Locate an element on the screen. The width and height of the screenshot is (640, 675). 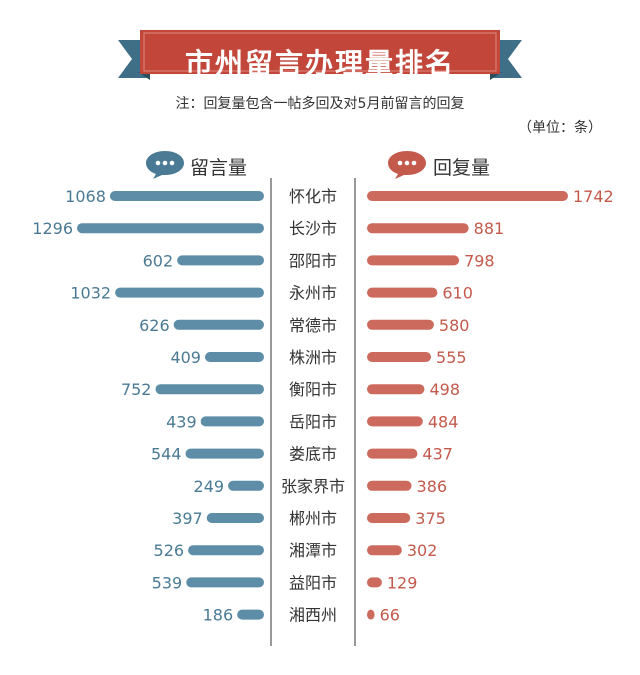
left-value-label: 526 is located at coordinates (169, 550).